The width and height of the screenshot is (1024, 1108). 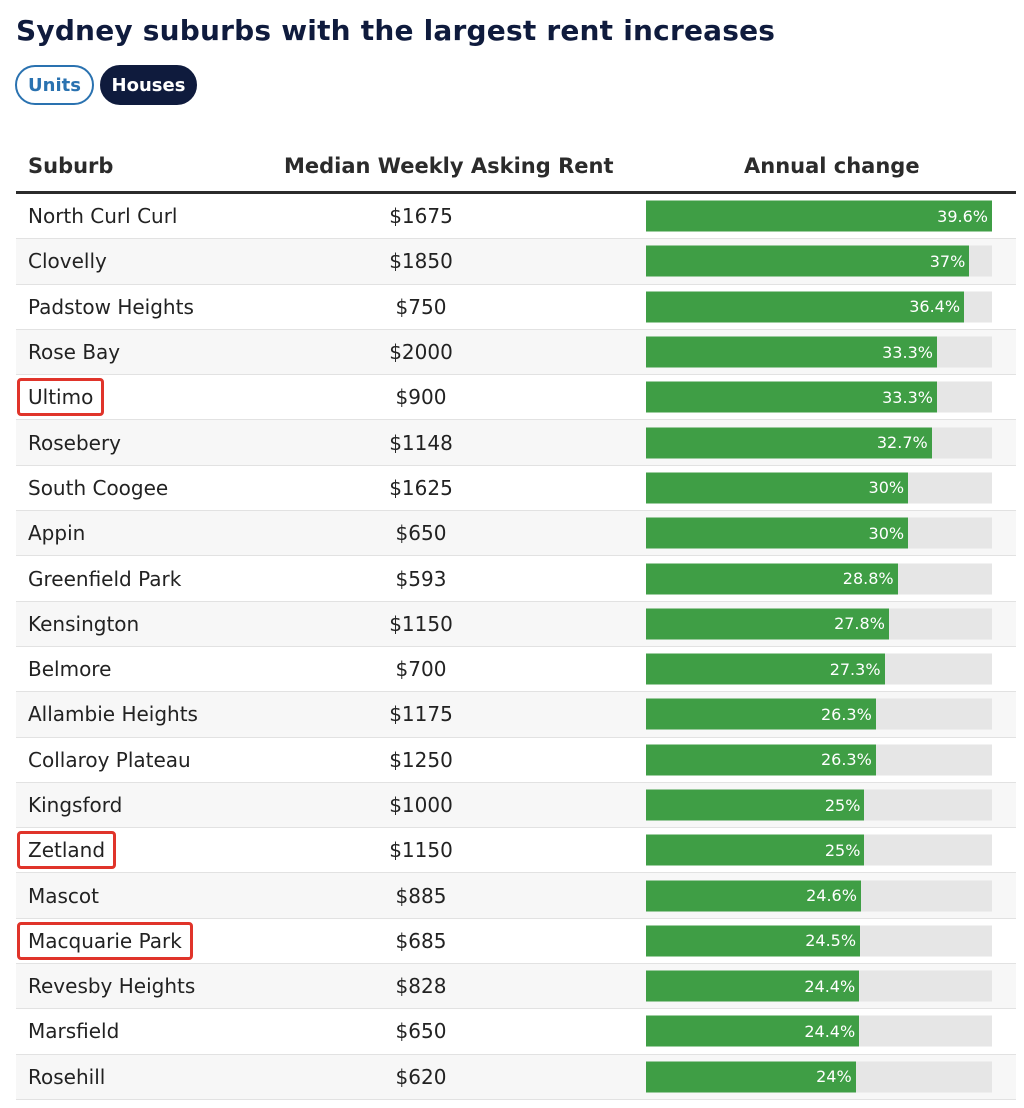 I want to click on suburb-cell: Kingsford, so click(x=75, y=805).